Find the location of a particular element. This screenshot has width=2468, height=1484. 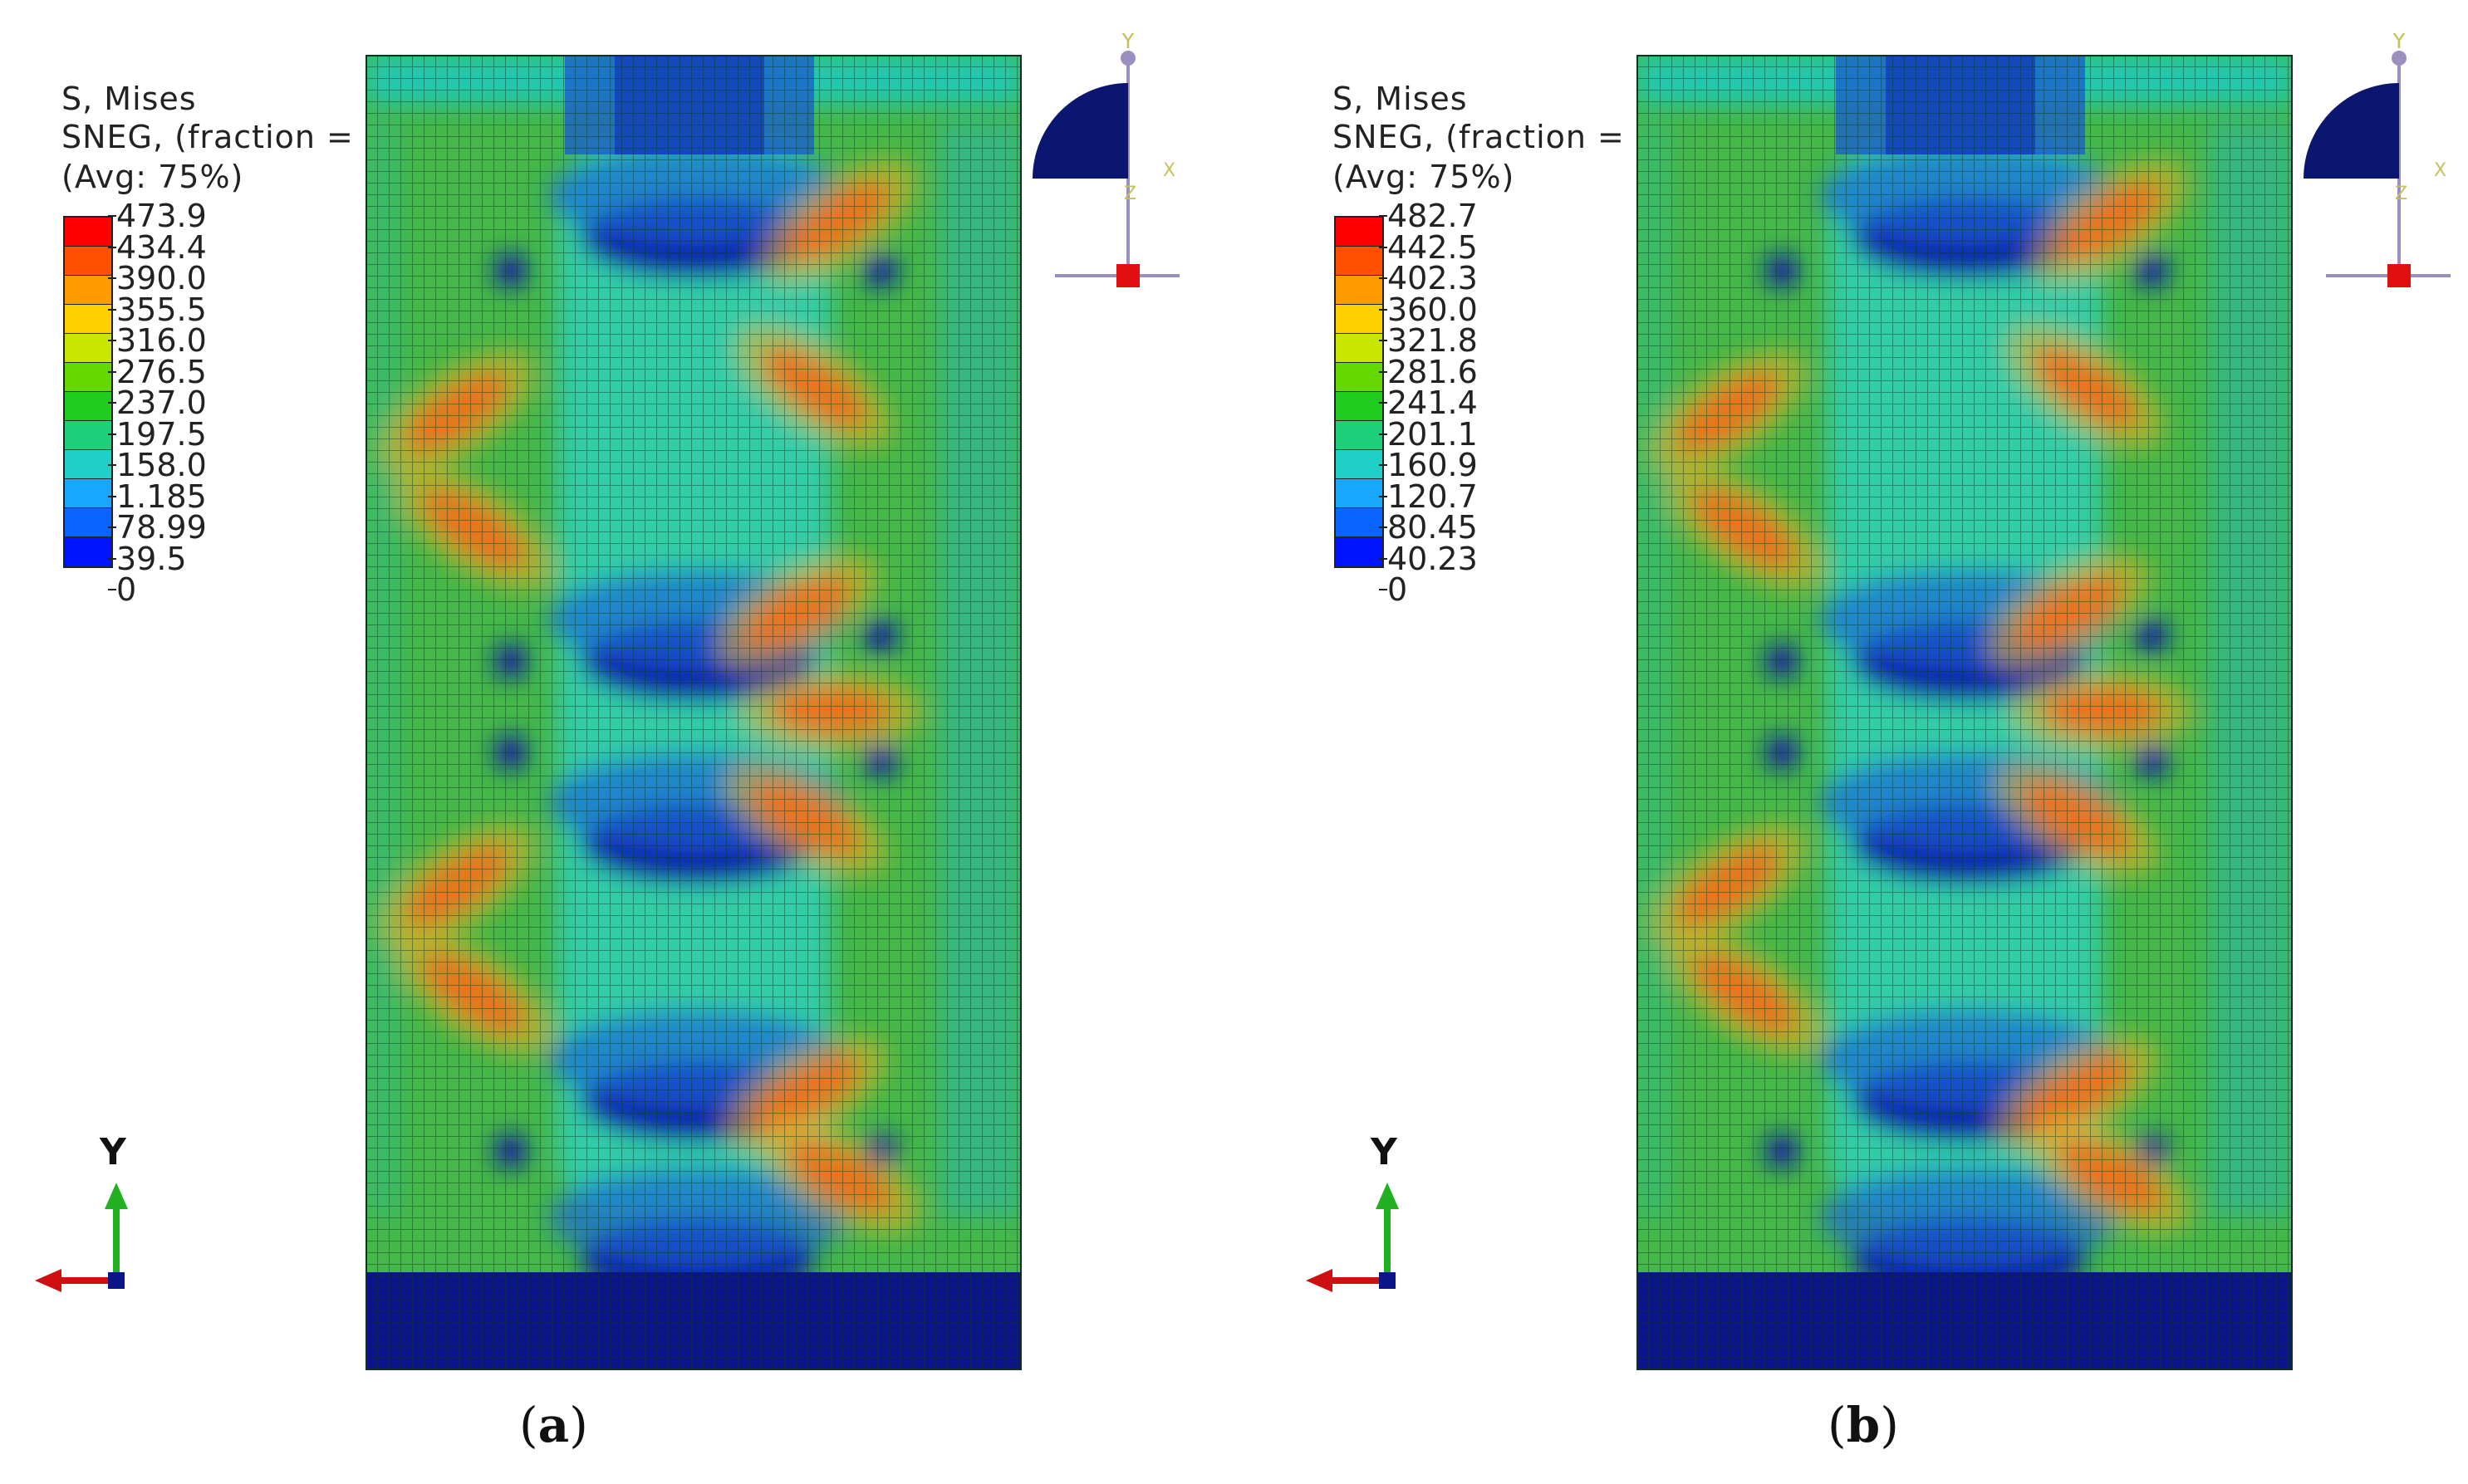

color-bar-tick-label: 158.0 is located at coordinates (157, 465).